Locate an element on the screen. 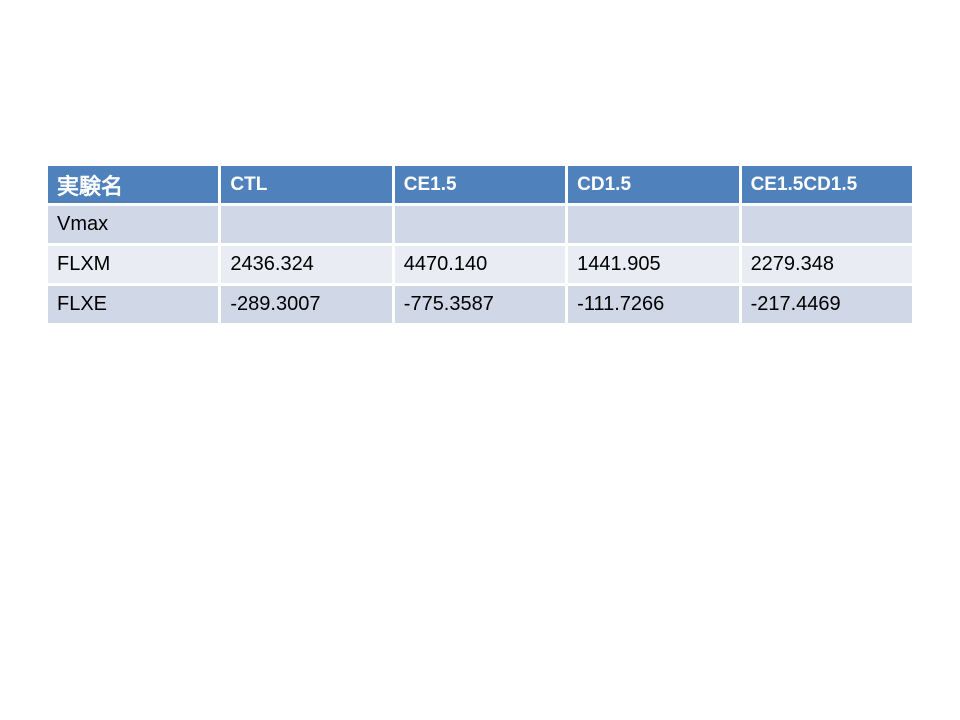  value-cell: 1441.905 is located at coordinates (653, 264).